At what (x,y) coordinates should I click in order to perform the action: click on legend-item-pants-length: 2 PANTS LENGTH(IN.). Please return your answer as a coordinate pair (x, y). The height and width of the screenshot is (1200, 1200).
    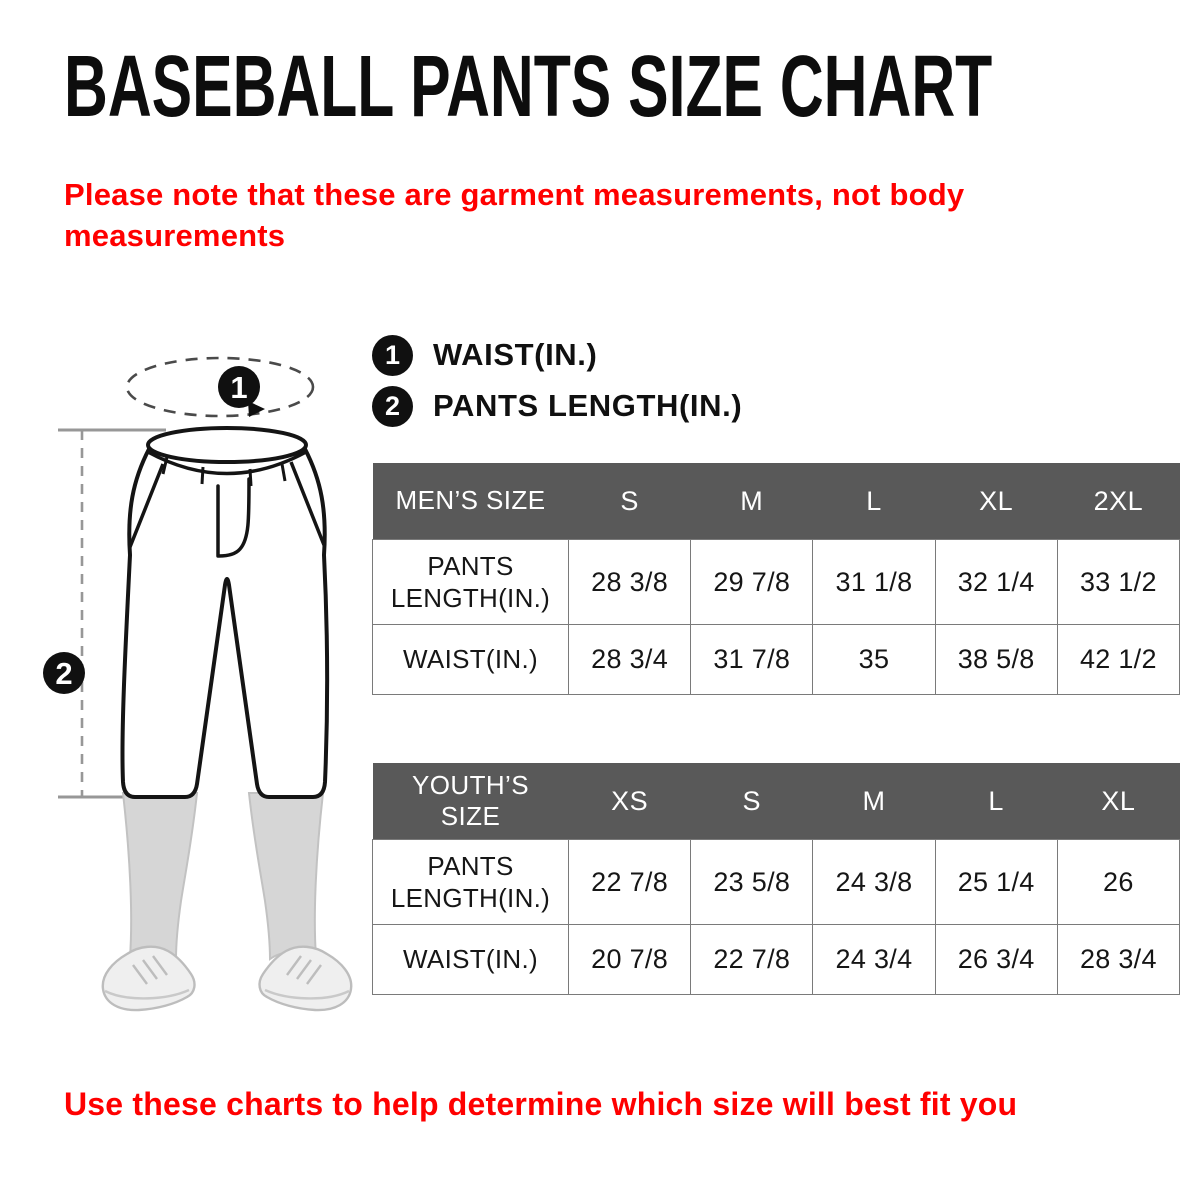
    Looking at the image, I should click on (557, 406).